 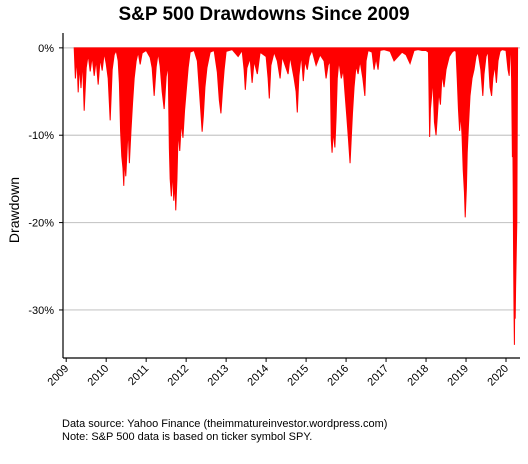 What do you see at coordinates (41, 224) in the screenshot?
I see `y-tick-label: -20%` at bounding box center [41, 224].